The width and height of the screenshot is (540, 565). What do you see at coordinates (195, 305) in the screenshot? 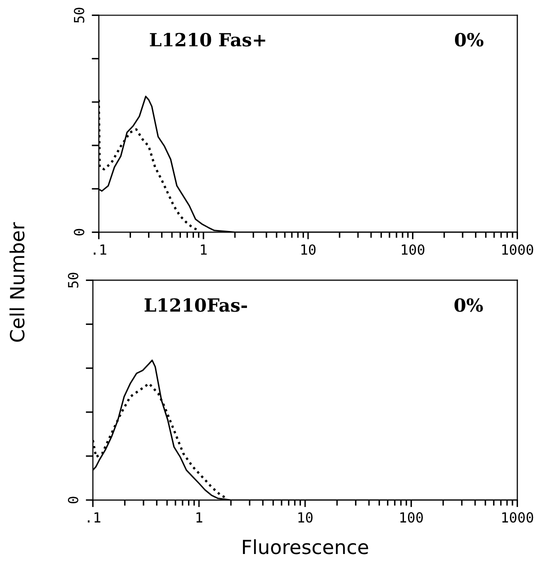
I see `annotation: L1210Fas-` at bounding box center [195, 305].